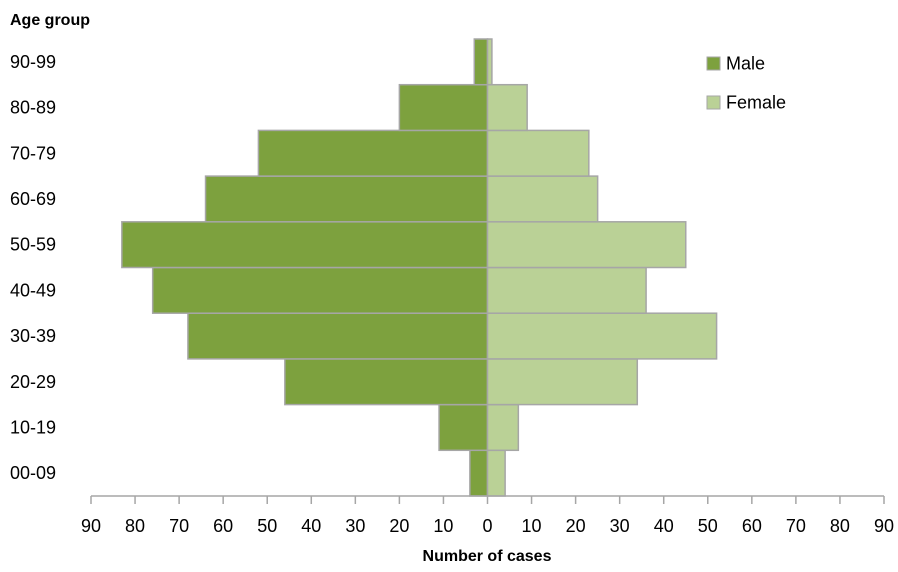 The height and width of the screenshot is (572, 898). Describe the element at coordinates (745, 64) in the screenshot. I see `legend-label-male: Male` at that location.